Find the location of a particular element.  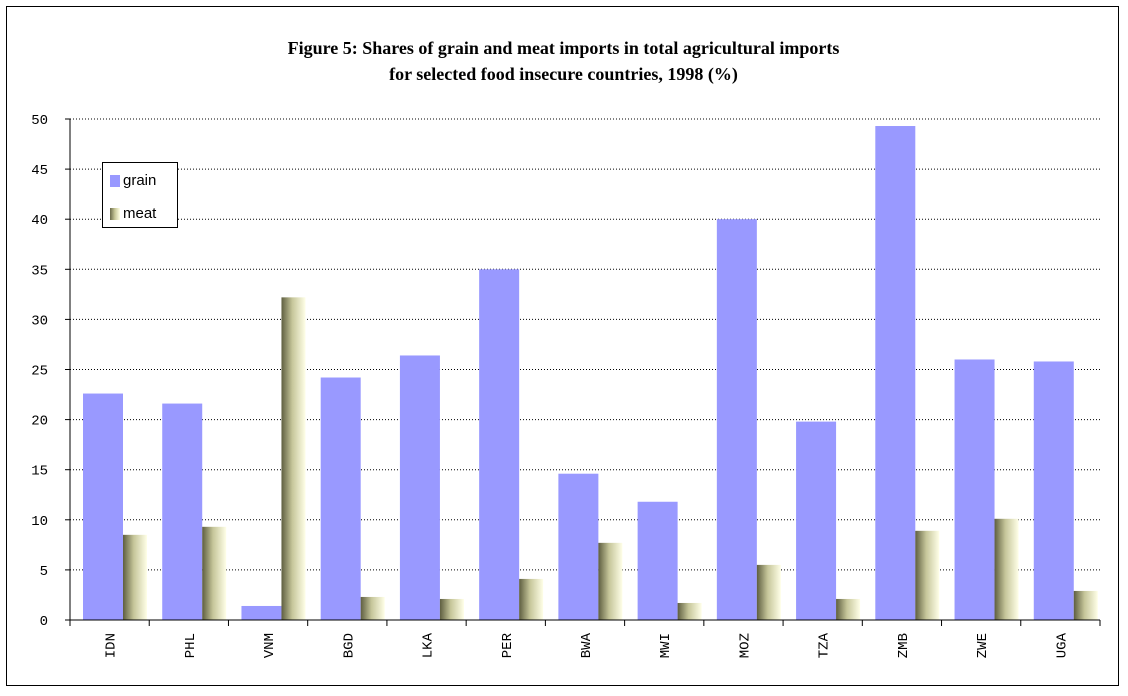

x-tick-label-MWI: MWI is located at coordinates (666, 645).